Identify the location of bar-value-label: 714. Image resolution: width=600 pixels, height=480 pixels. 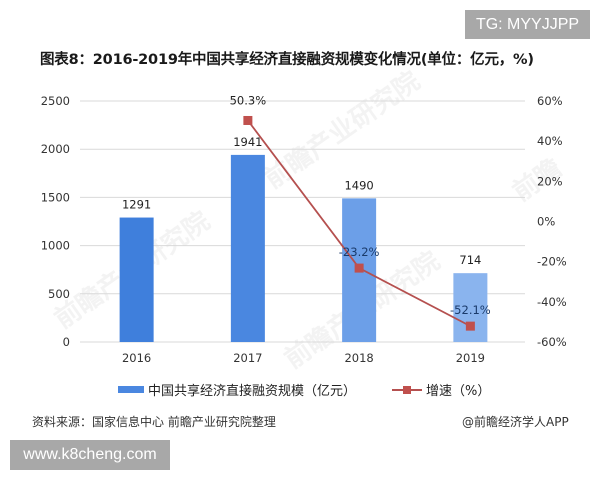
(470, 260).